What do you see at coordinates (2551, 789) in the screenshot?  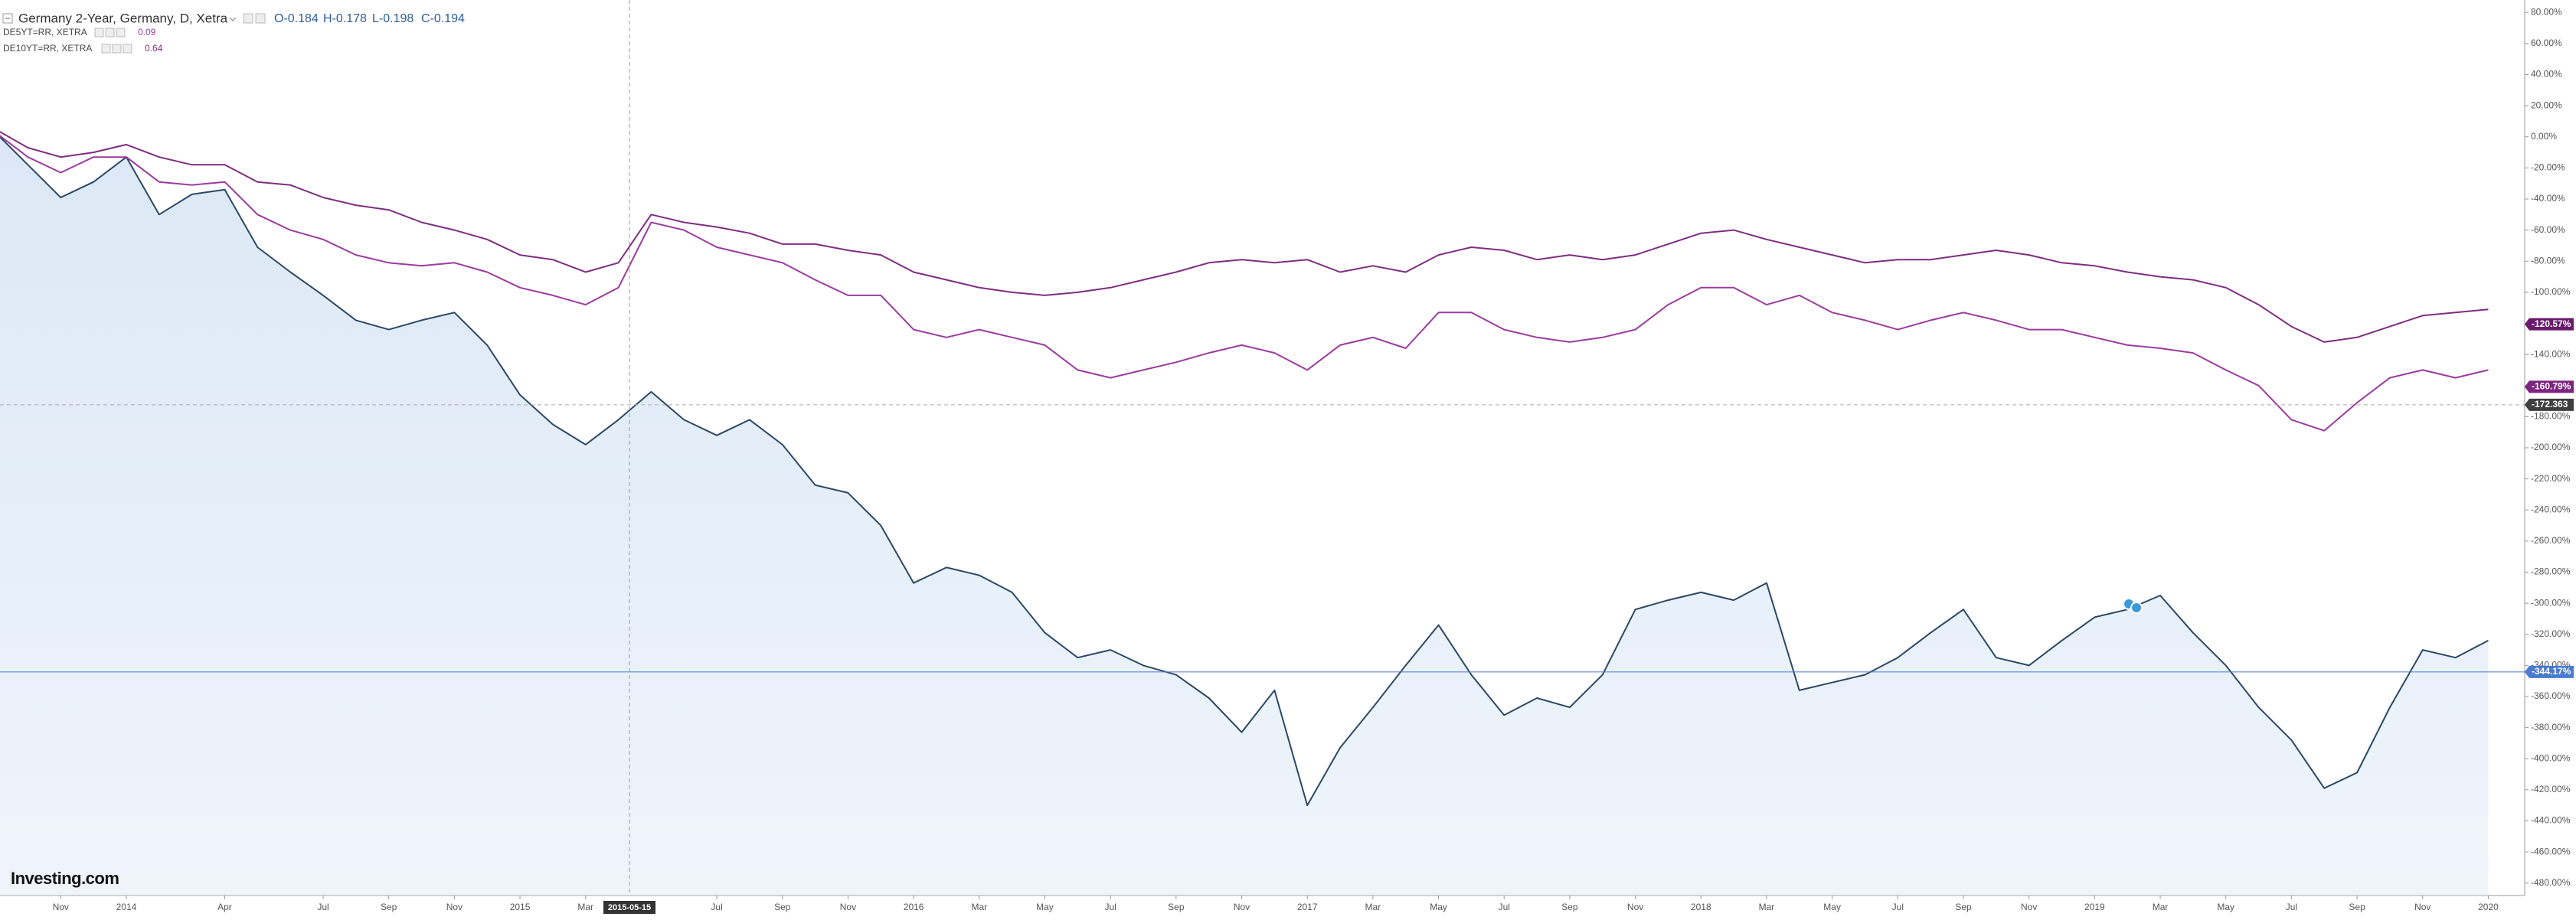 I see `y-tick-label: -420.00%` at bounding box center [2551, 789].